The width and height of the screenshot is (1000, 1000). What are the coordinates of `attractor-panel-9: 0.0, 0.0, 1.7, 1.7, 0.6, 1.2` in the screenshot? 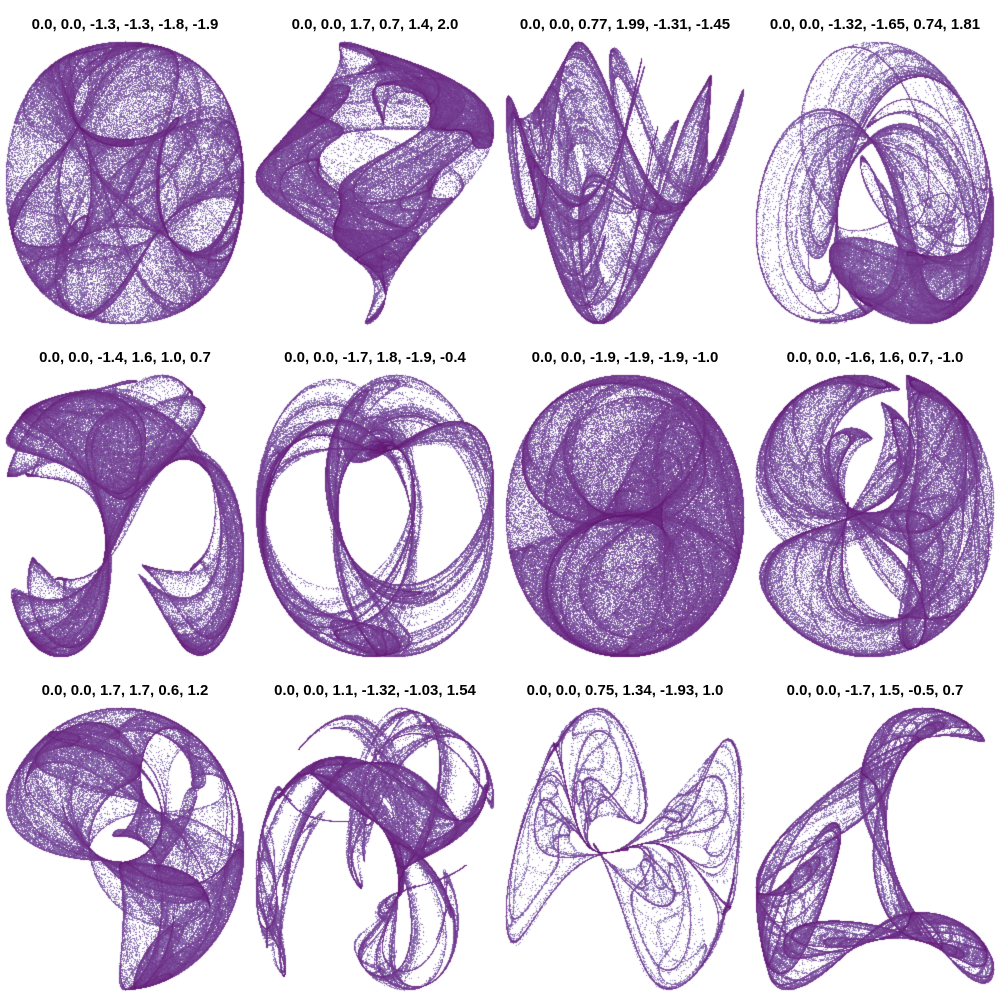 It's located at (125, 832).